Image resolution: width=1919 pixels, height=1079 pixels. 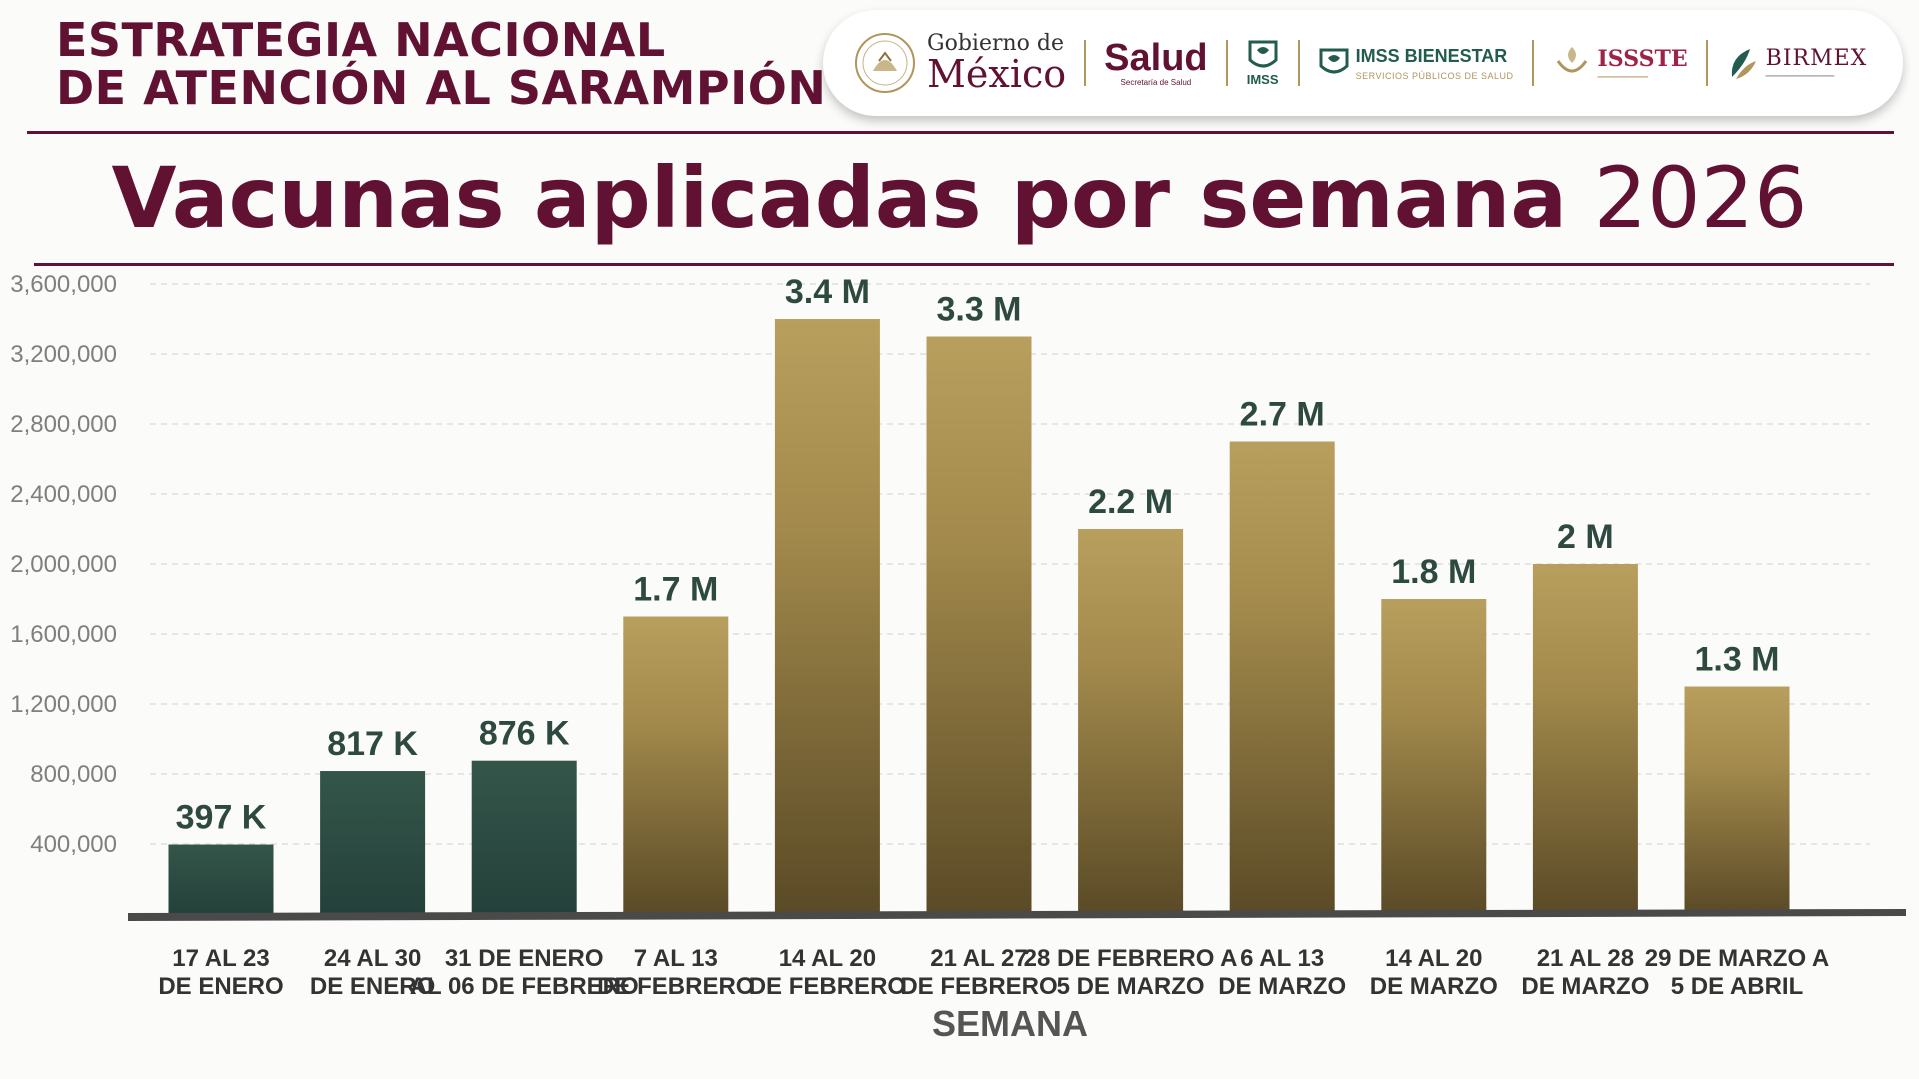 What do you see at coordinates (63, 494) in the screenshot?
I see `y-tick-label: 2,400,000` at bounding box center [63, 494].